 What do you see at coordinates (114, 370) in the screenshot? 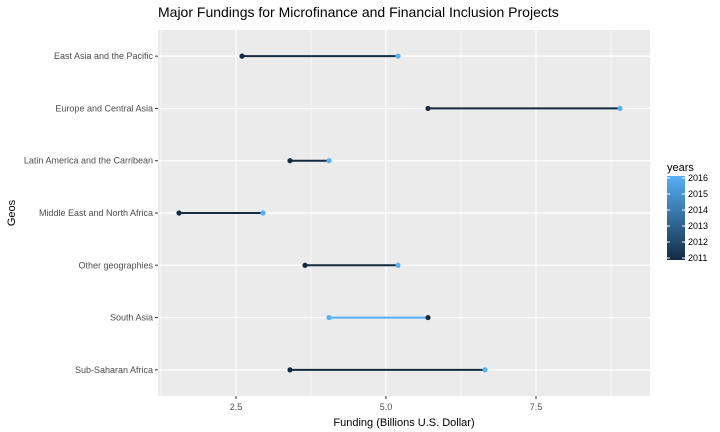
I see `y-tick-label: Sub-Saharan Africa` at bounding box center [114, 370].